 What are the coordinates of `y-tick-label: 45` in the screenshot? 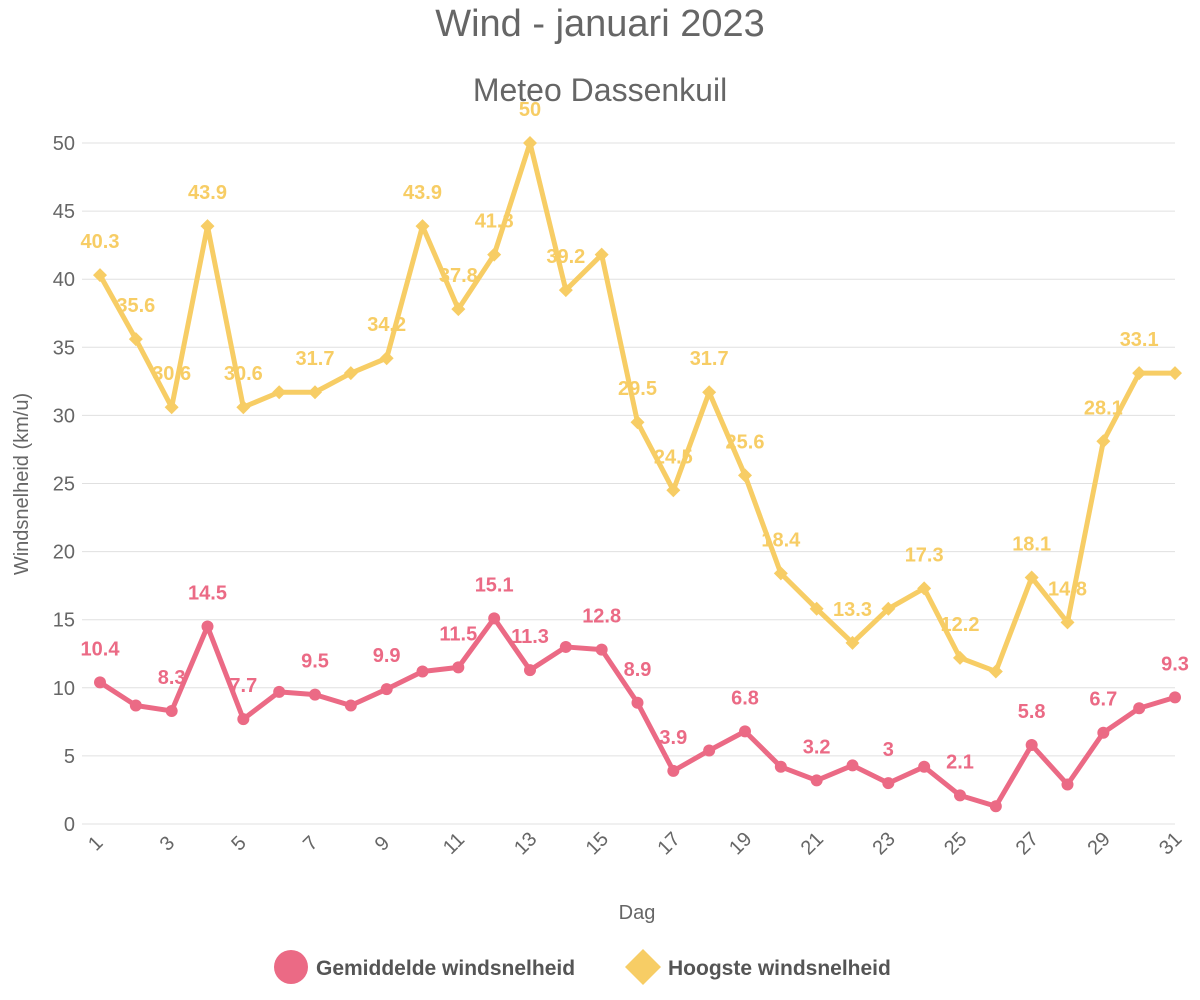 It's located at (64, 212).